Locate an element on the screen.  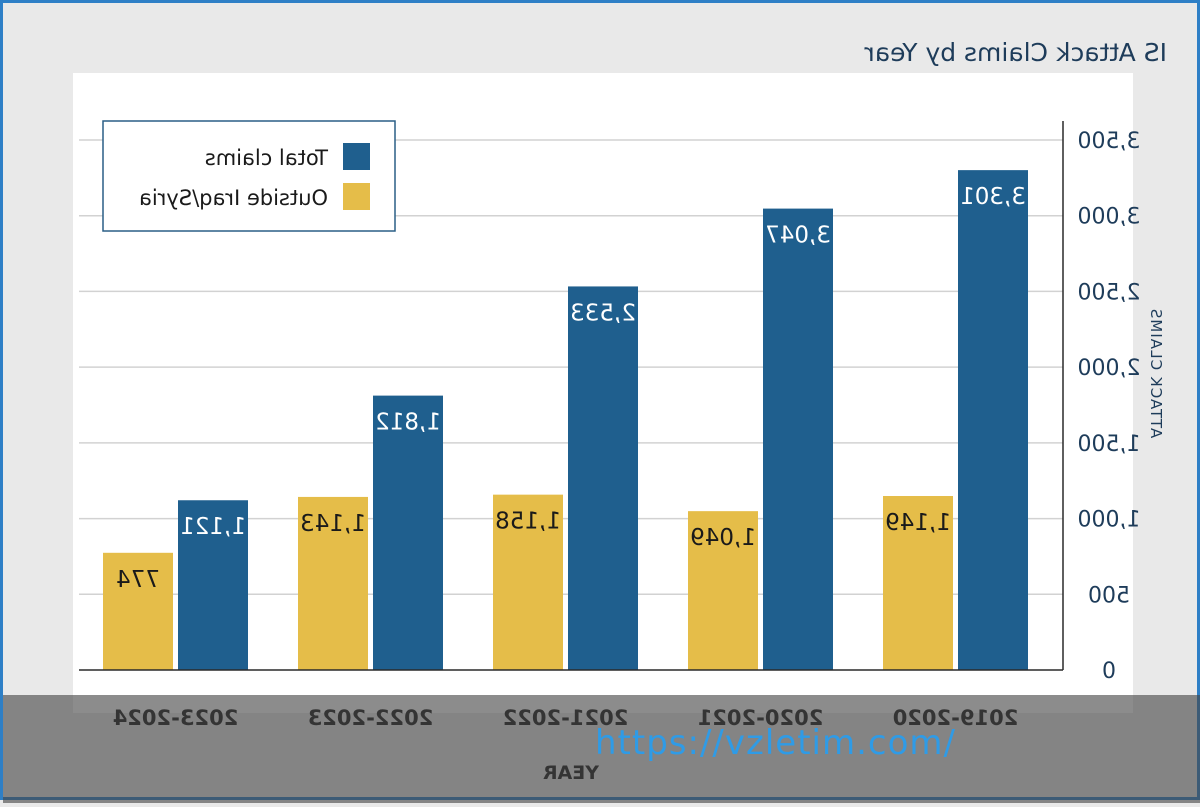
data-label-outside-iraq-syria: 774 is located at coordinates (138, 580).